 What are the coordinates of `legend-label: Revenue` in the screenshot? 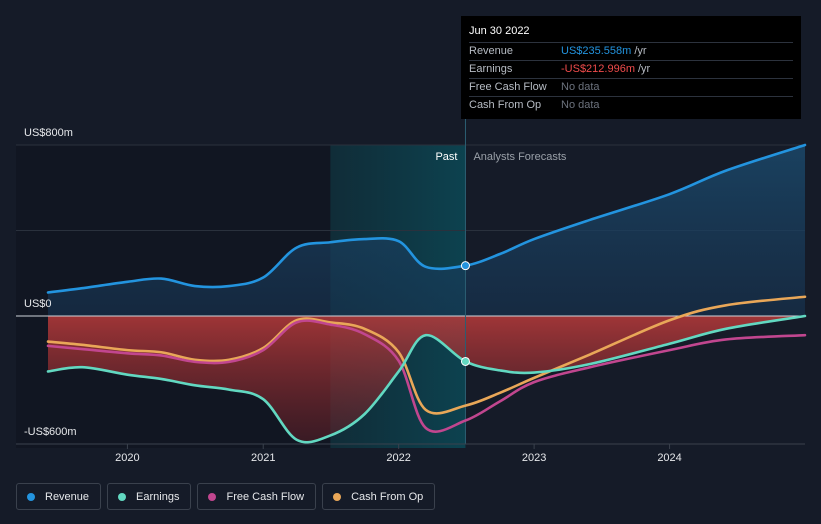 It's located at (67, 496).